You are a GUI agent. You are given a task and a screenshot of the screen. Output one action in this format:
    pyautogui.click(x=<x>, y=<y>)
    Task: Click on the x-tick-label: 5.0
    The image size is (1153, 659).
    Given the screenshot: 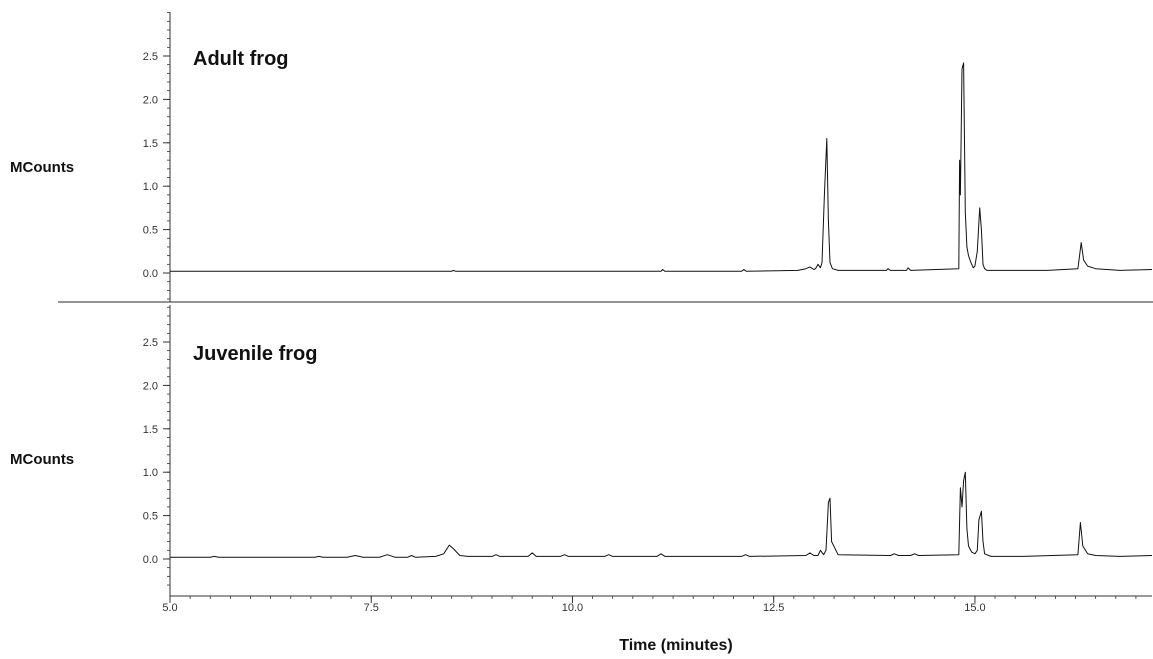 What is the action you would take?
    pyautogui.click(x=169, y=608)
    